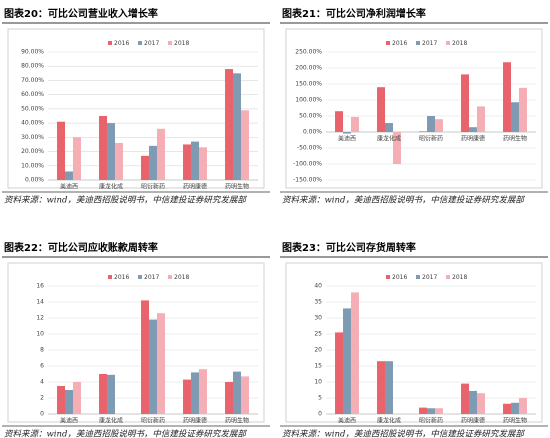  Describe the element at coordinates (403, 433) in the screenshot. I see `source-note: 资料来源：wind，美迪西招股说明书，中信建投证券研究发展部` at that location.